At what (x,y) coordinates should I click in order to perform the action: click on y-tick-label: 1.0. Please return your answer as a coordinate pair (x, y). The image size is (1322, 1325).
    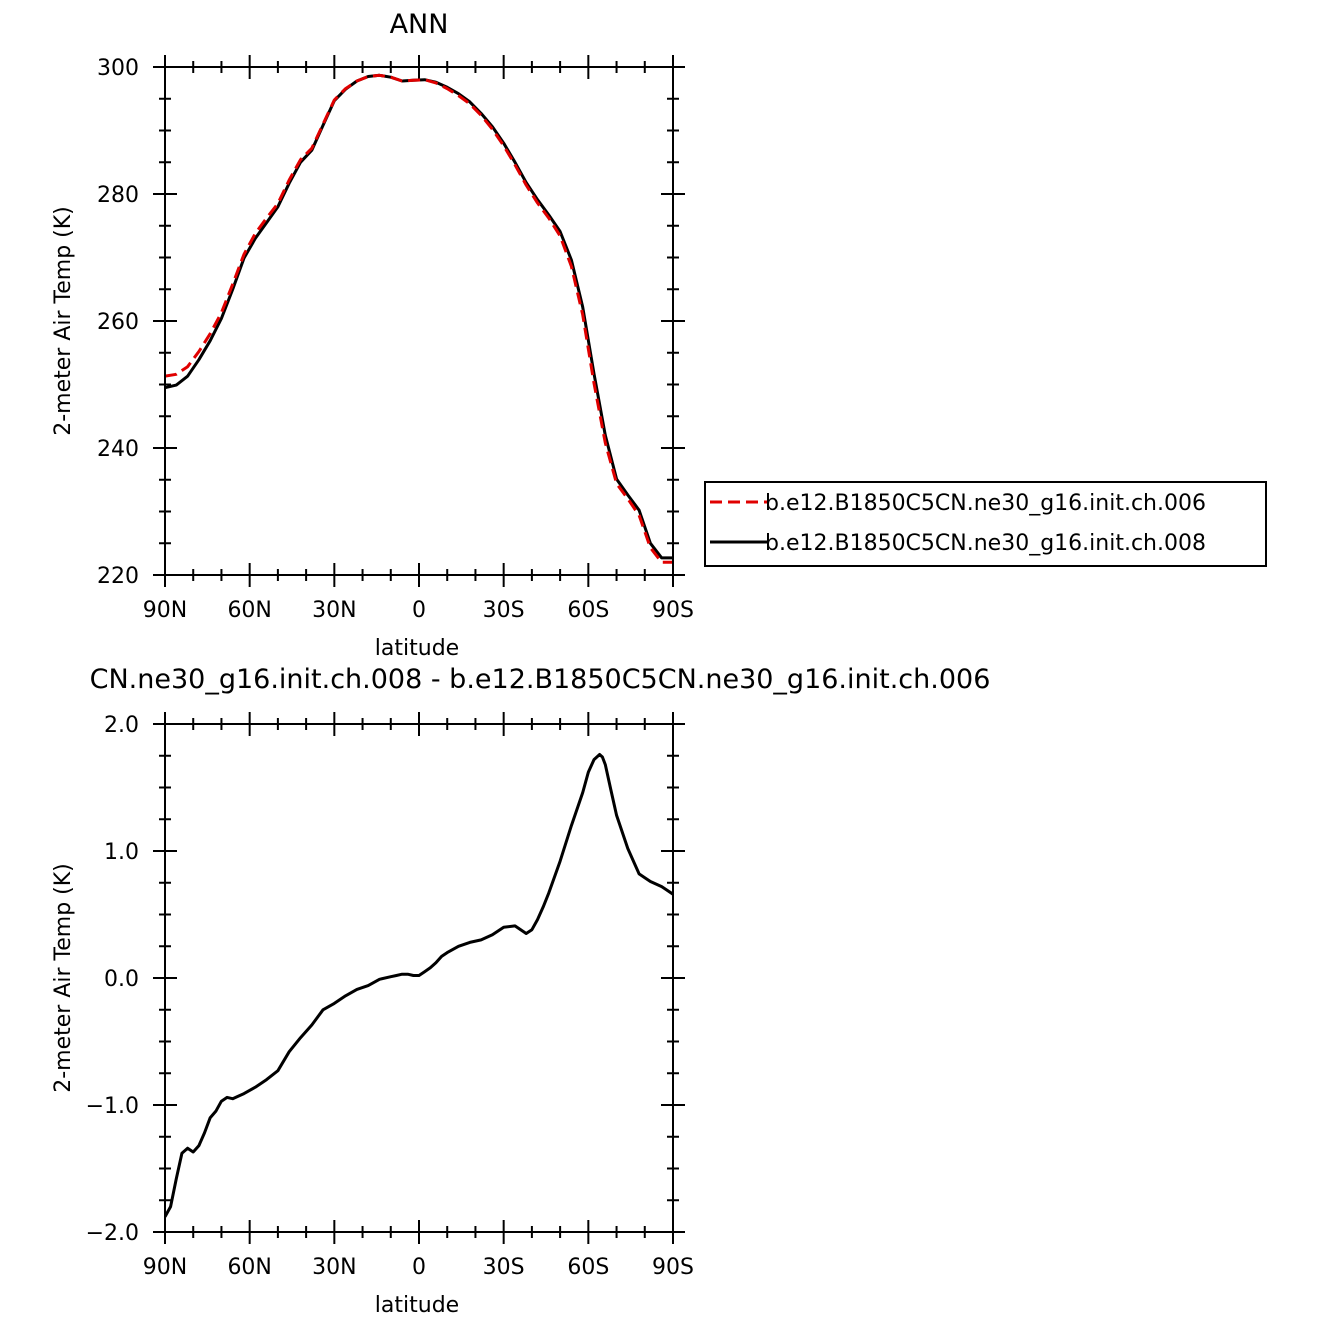
    Looking at the image, I should click on (121, 852).